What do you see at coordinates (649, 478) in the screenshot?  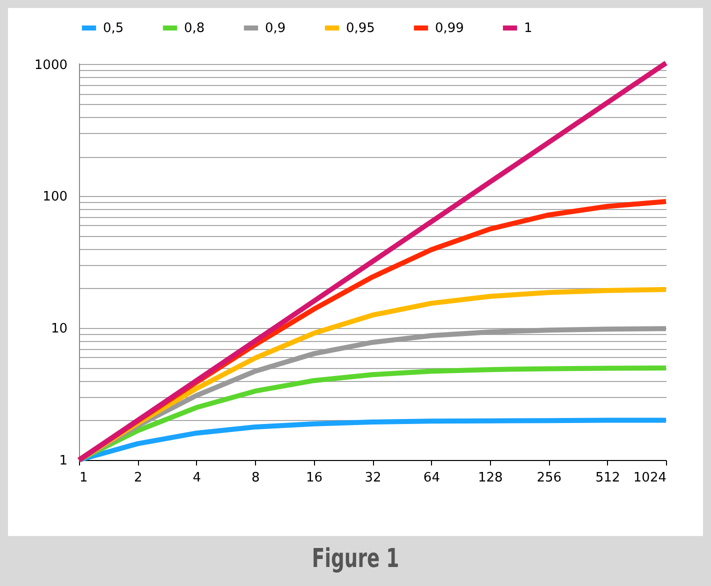 I see `x-tick-label: 1024` at bounding box center [649, 478].